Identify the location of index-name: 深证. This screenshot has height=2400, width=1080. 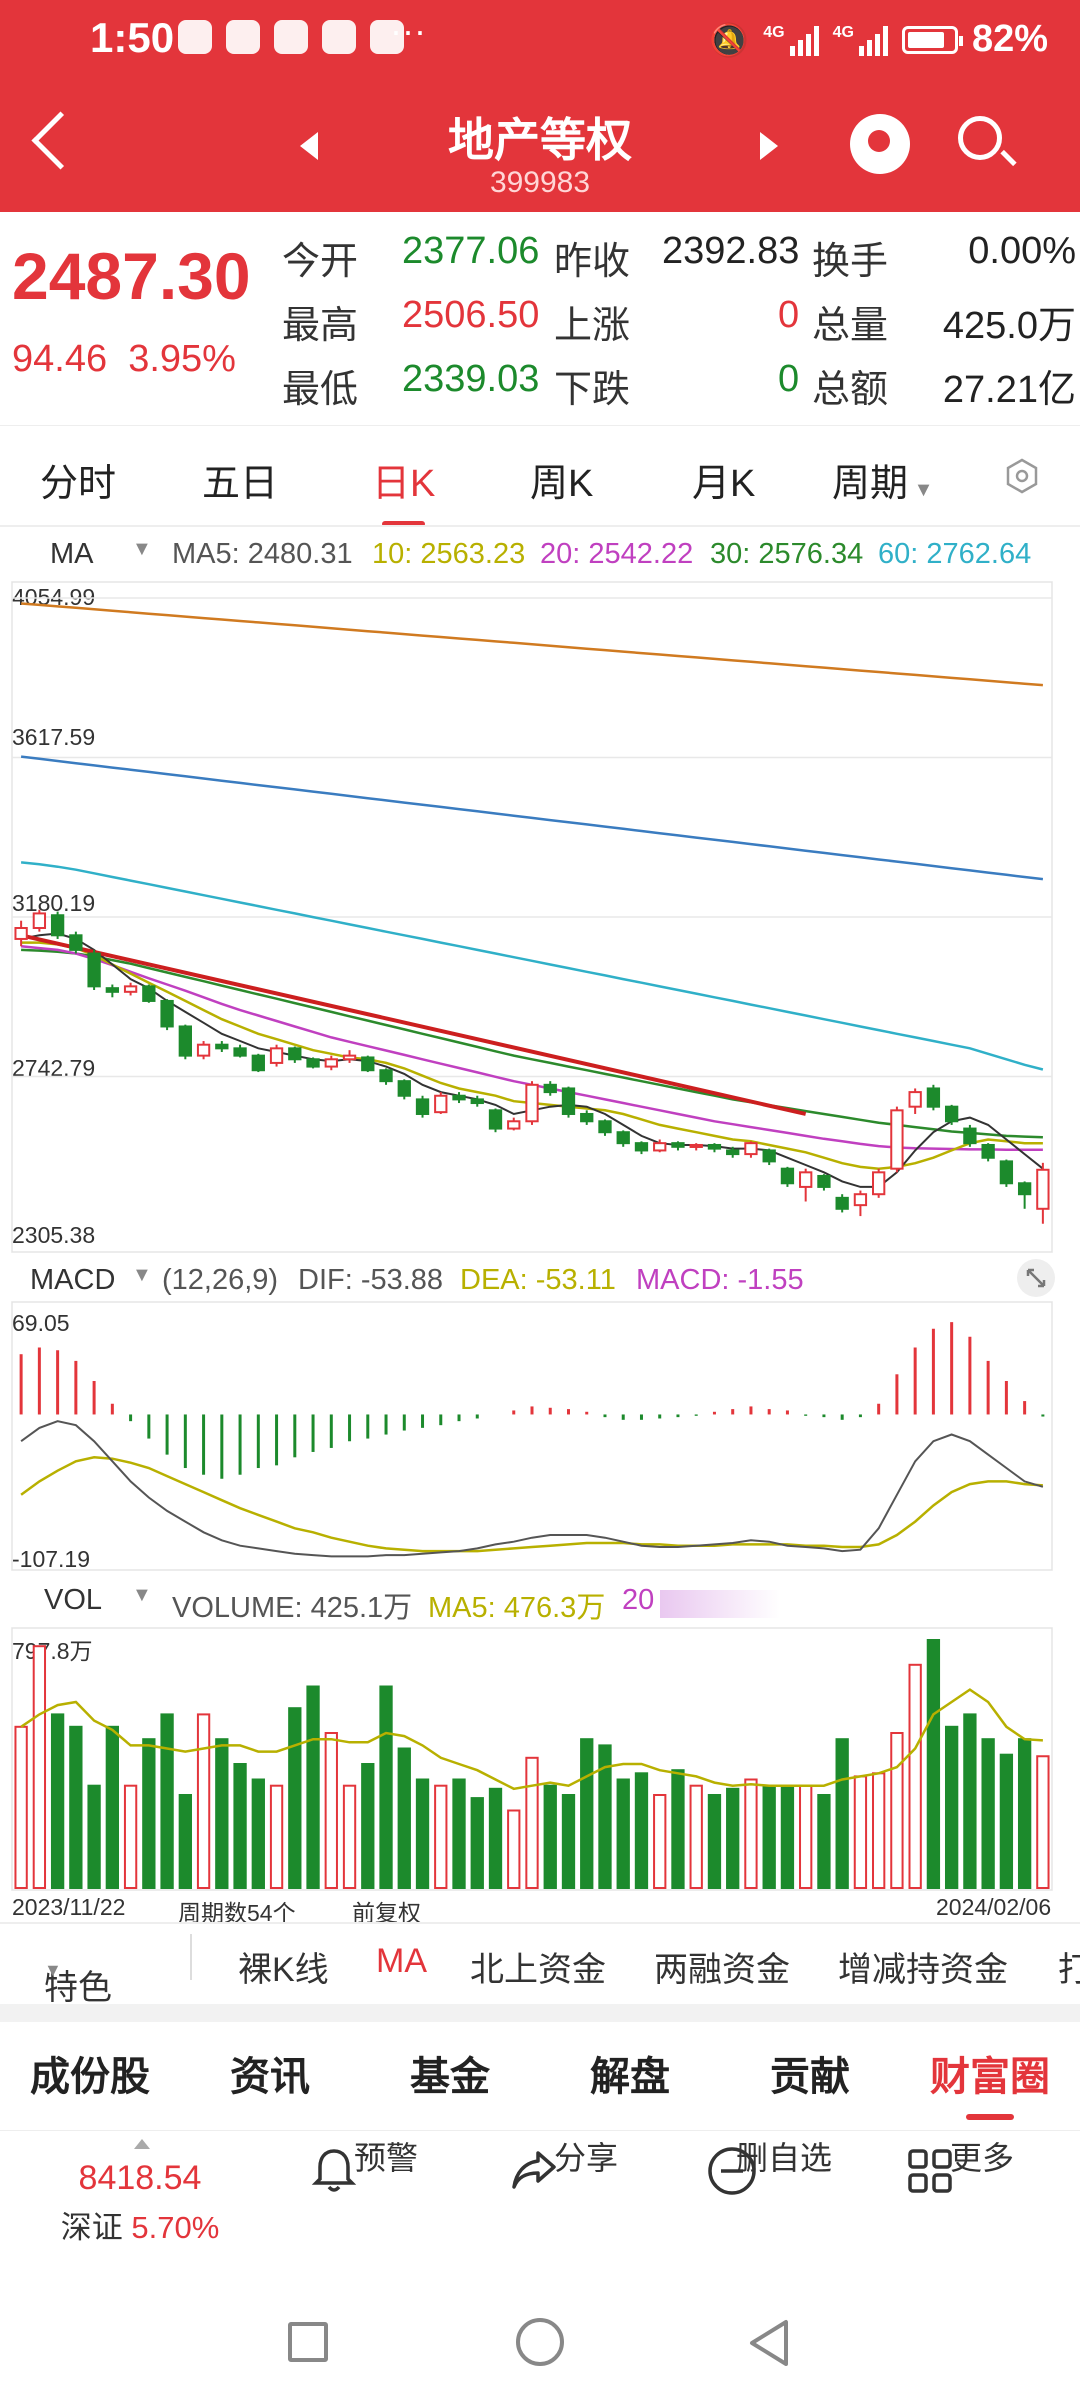
(91, 2227).